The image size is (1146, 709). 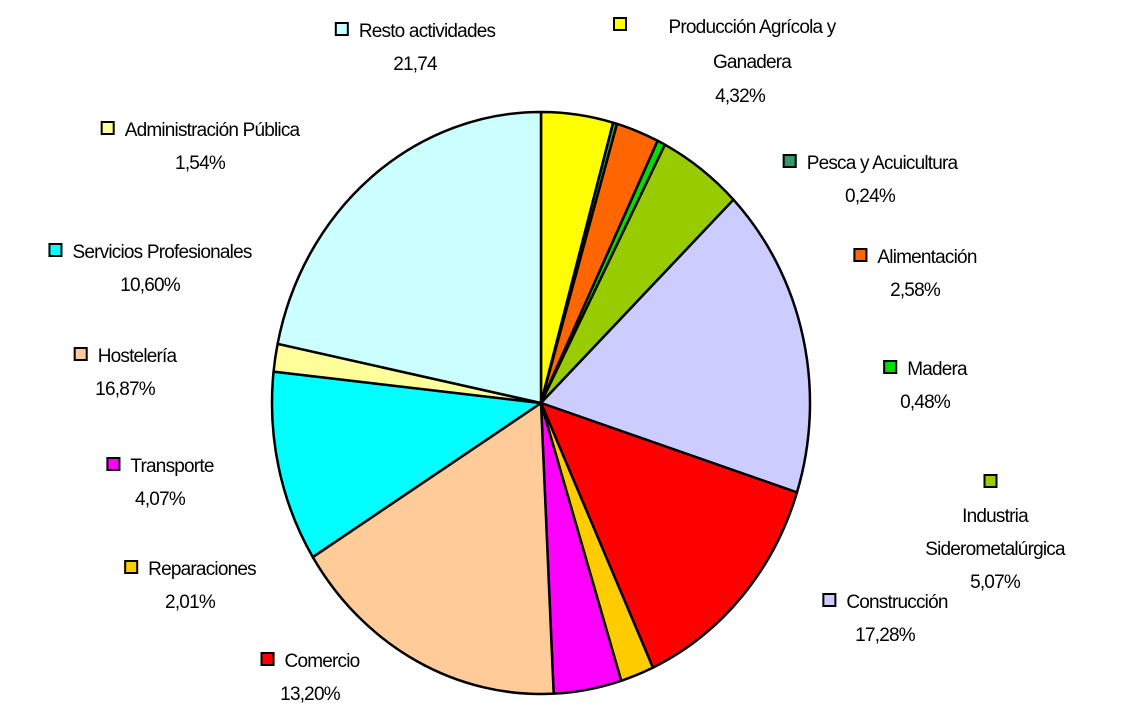 What do you see at coordinates (150, 269) in the screenshot?
I see `slice-label: Servicios Profesionales 10,60%` at bounding box center [150, 269].